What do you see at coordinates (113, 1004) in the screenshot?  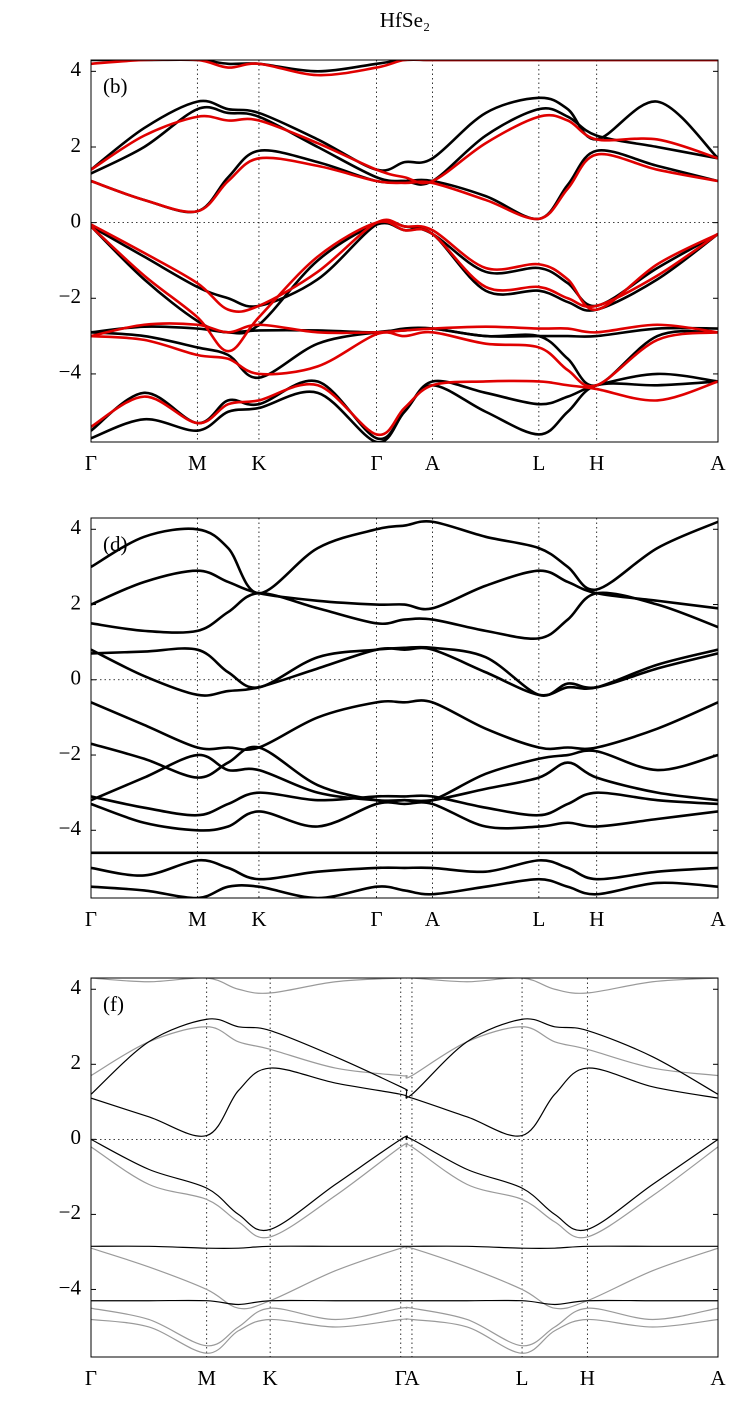 I see `panel-label: (f)` at bounding box center [113, 1004].